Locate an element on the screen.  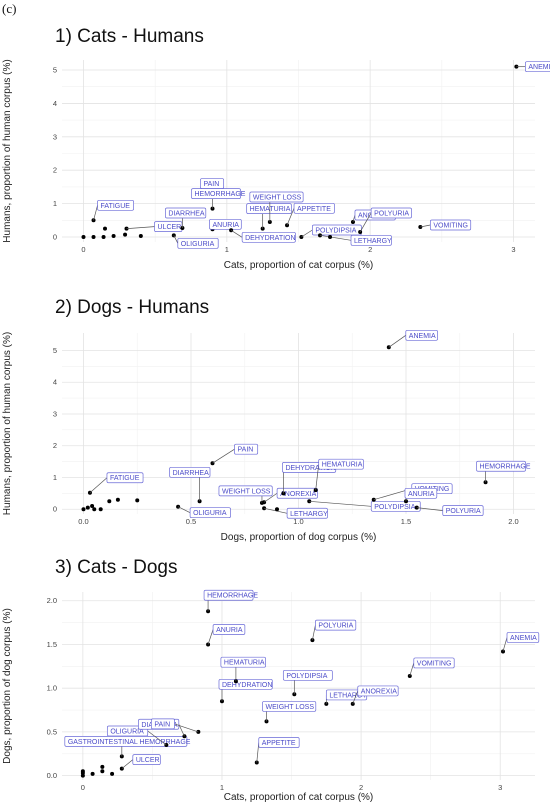
figure-tag: (c) is located at coordinates (9, 8).